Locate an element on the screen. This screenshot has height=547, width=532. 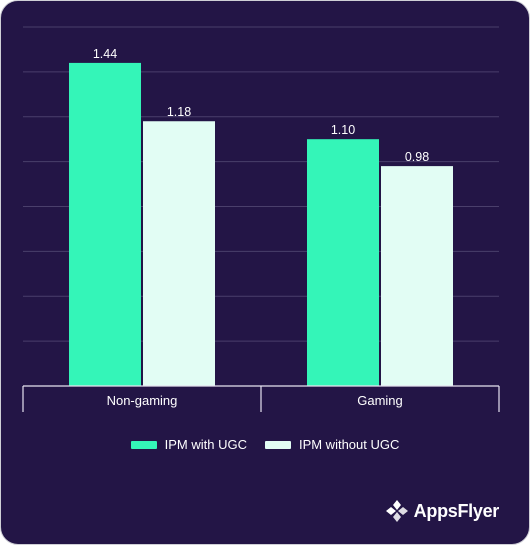
x-axis is located at coordinates (261, 398).